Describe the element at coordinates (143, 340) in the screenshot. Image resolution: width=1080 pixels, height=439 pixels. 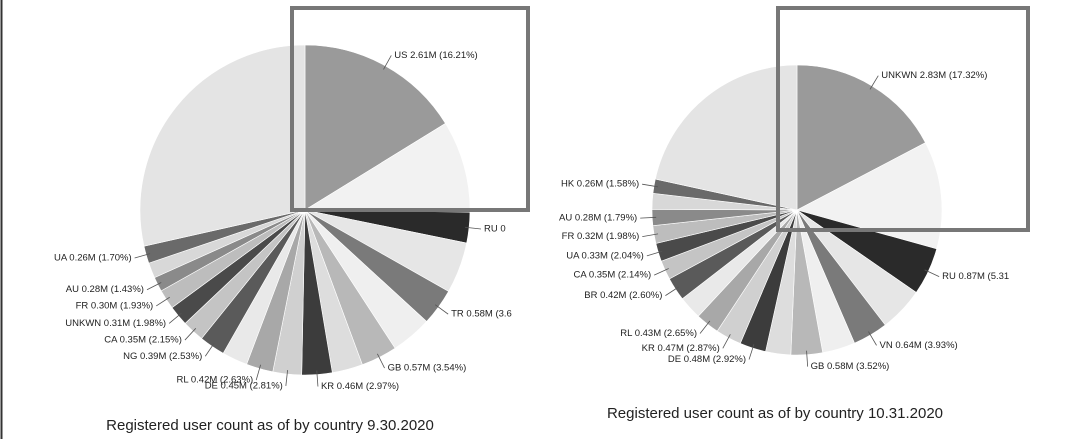
I see `slice-label: CA 0.35M (2.15%)` at that location.